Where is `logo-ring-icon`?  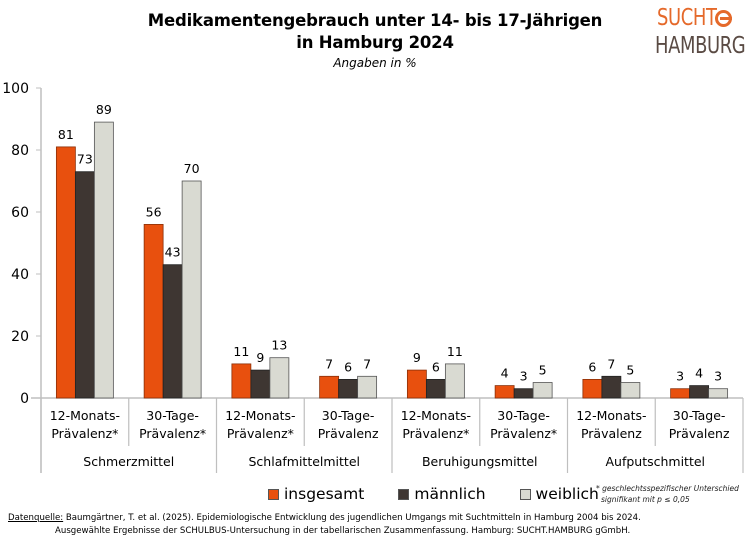
logo-ring-icon is located at coordinates (723, 18).